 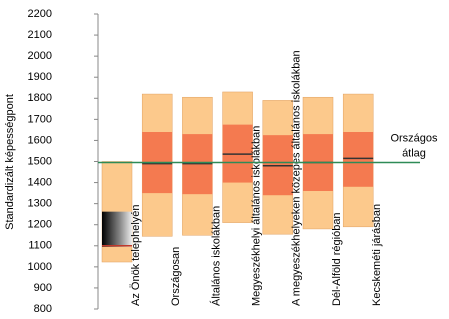 What do you see at coordinates (40, 35) in the screenshot?
I see `y-tick-label: 2100` at bounding box center [40, 35].